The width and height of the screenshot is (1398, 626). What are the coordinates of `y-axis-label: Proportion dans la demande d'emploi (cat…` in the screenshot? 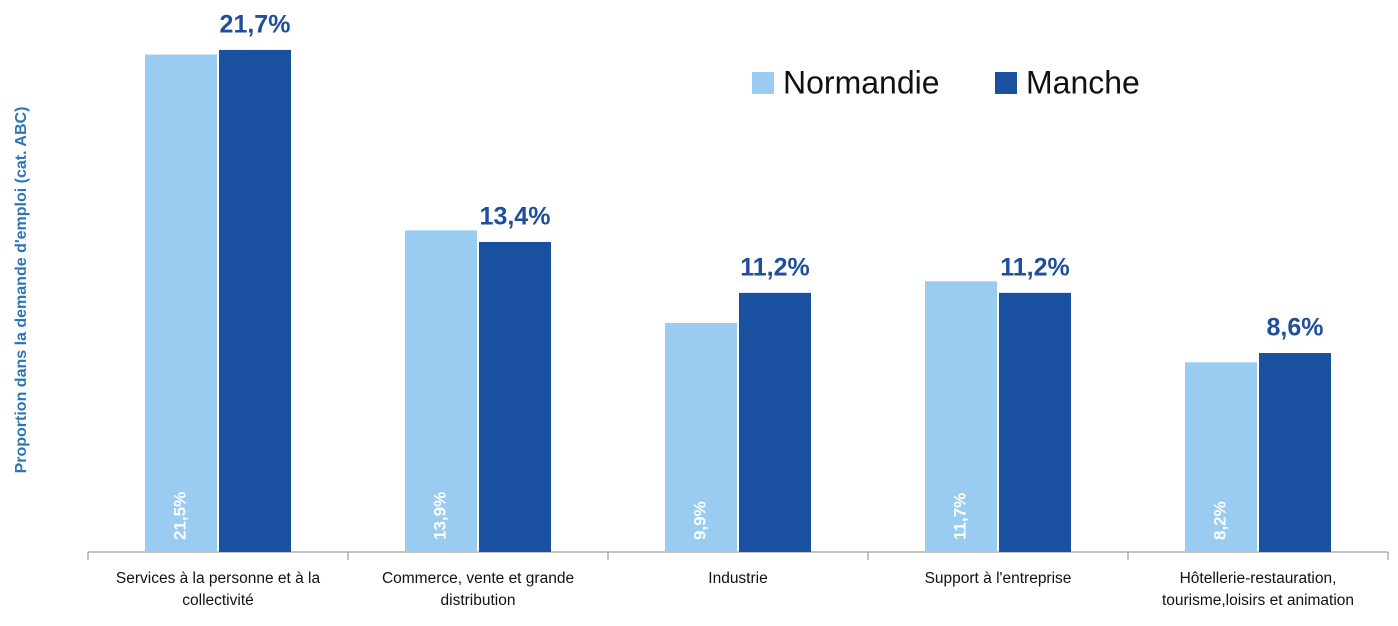 It's located at (21, 290).